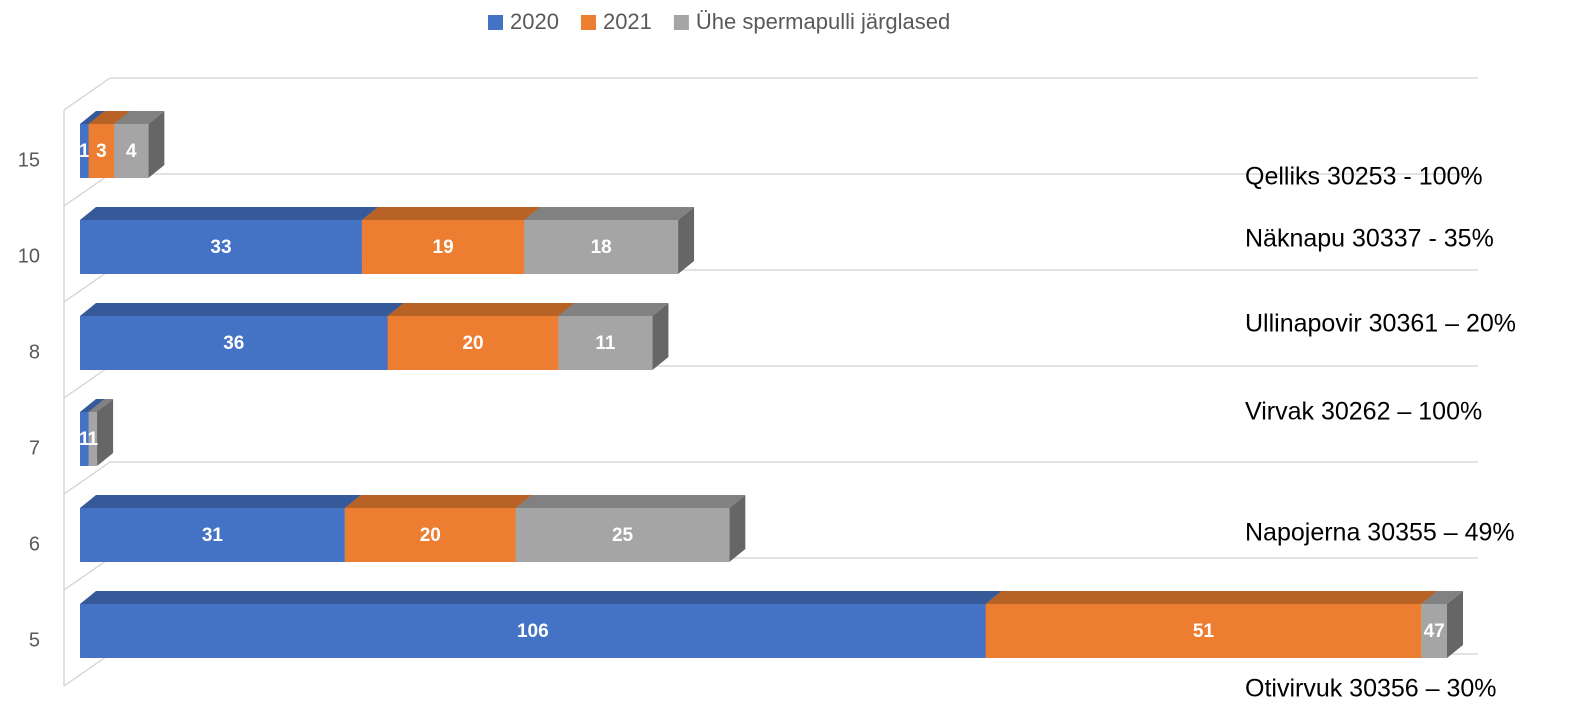 This screenshot has width=1582, height=708. I want to click on data-label: 19, so click(443, 247).